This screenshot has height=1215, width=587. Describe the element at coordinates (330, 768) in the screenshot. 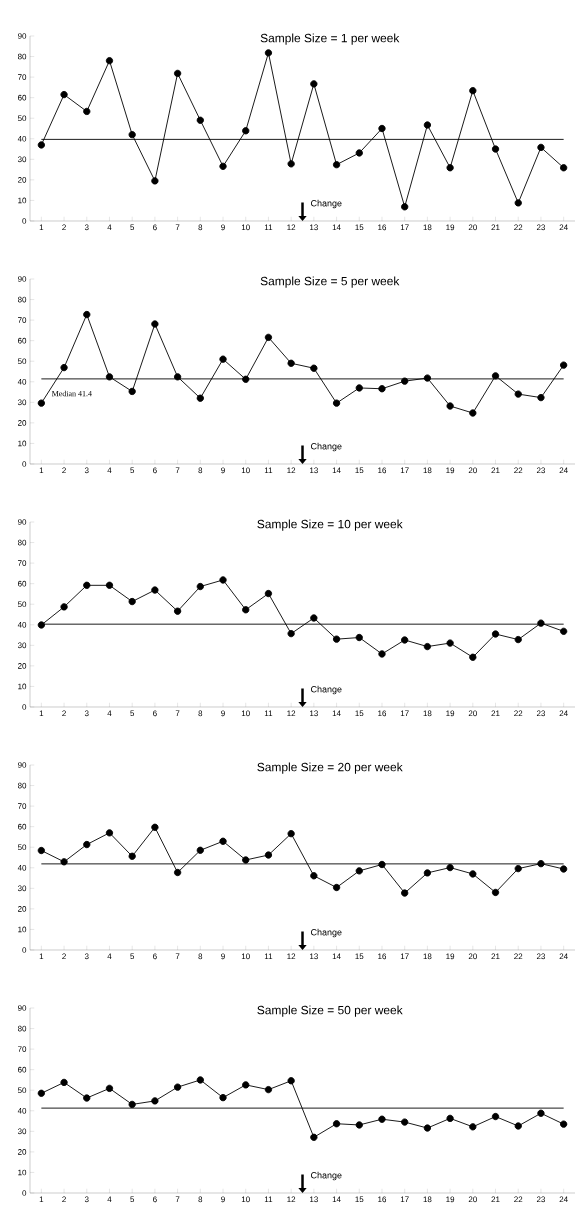

I see `chart-title: Sample Size = 20 per week` at that location.